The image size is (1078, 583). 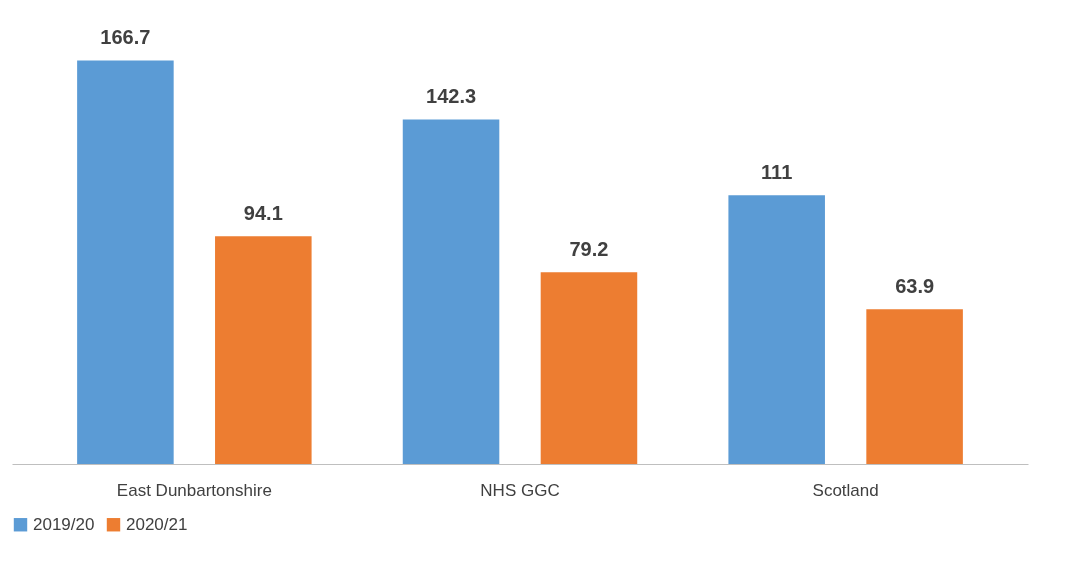 I want to click on data-label: 63.9, so click(x=915, y=286).